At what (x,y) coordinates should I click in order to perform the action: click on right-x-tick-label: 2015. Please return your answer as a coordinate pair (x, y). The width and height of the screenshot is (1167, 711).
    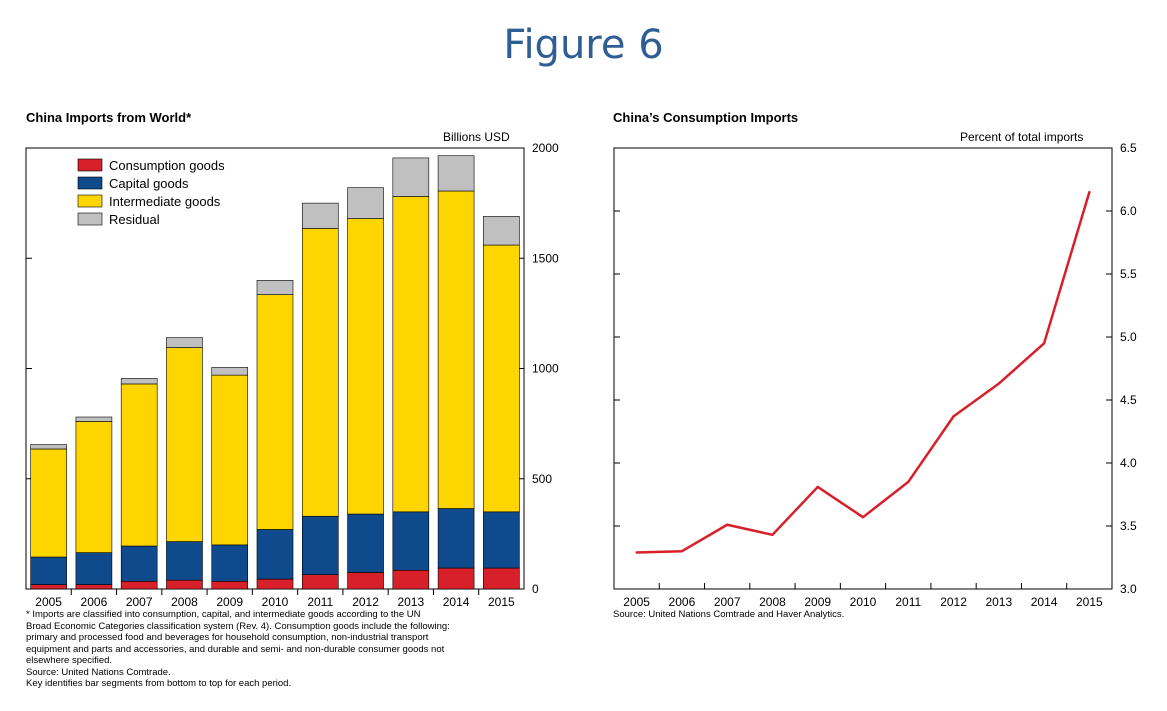
    Looking at the image, I should click on (1089, 602).